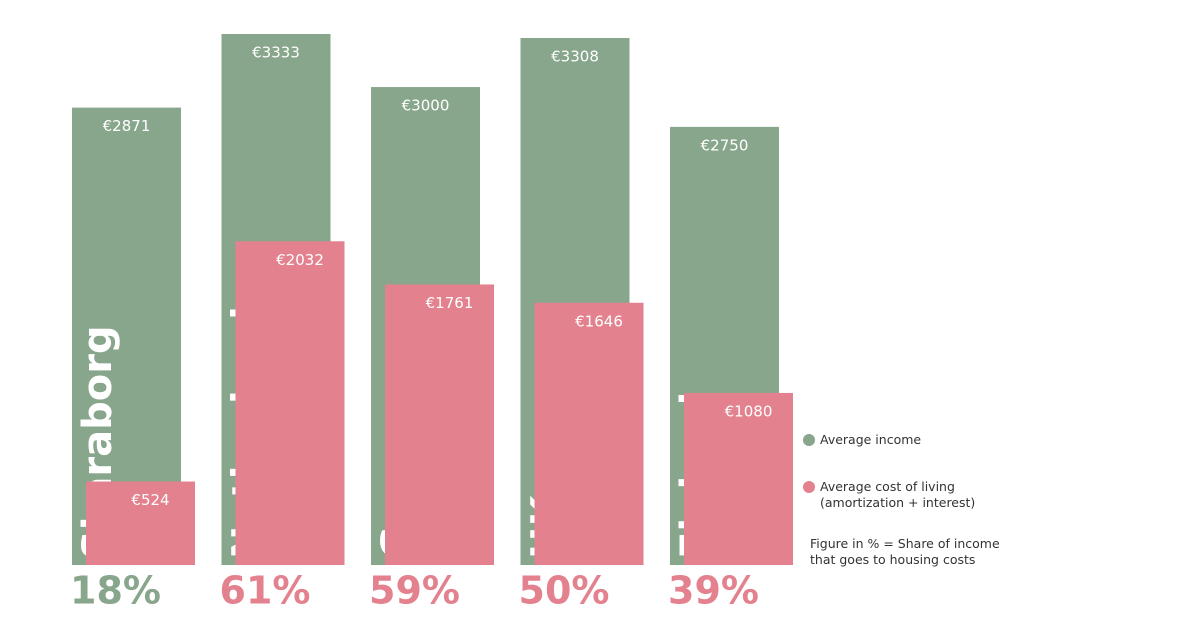 The width and height of the screenshot is (1200, 640). What do you see at coordinates (300, 260) in the screenshot?
I see `value-label: €2032` at bounding box center [300, 260].